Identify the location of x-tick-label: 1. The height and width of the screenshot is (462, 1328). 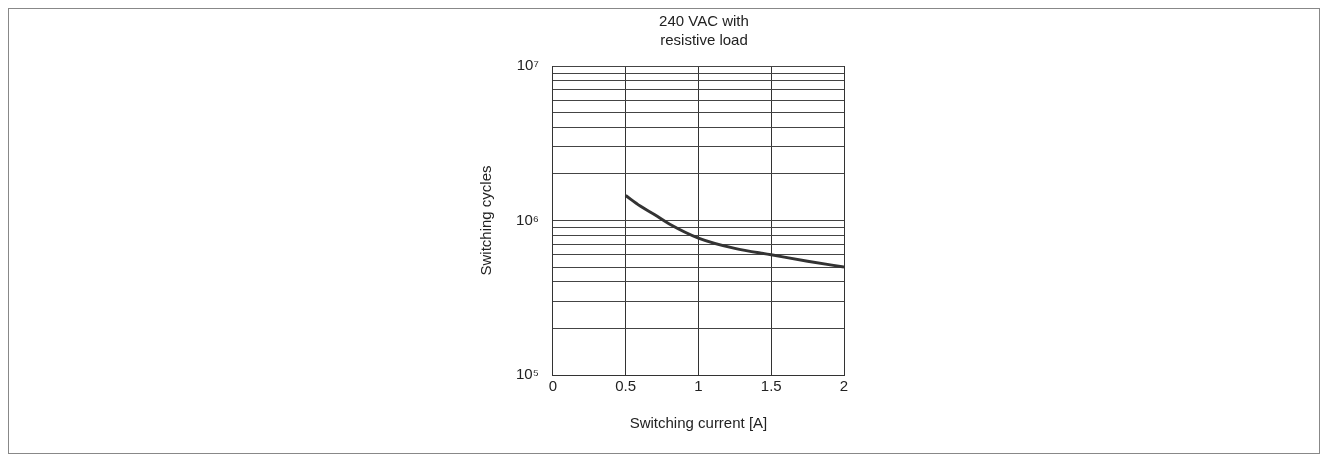
(698, 386).